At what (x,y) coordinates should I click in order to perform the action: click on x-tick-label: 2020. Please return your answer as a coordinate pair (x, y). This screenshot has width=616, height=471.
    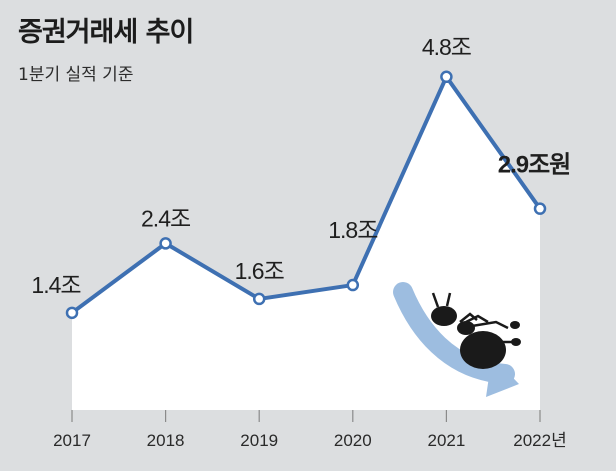
    Looking at the image, I should click on (353, 440).